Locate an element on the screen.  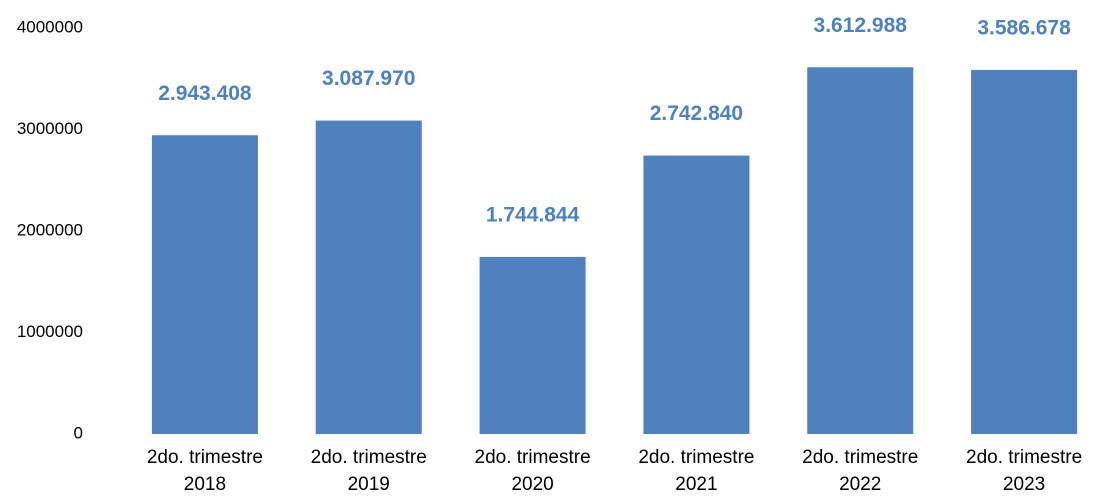
value-label: 2.742.840 is located at coordinates (696, 113).